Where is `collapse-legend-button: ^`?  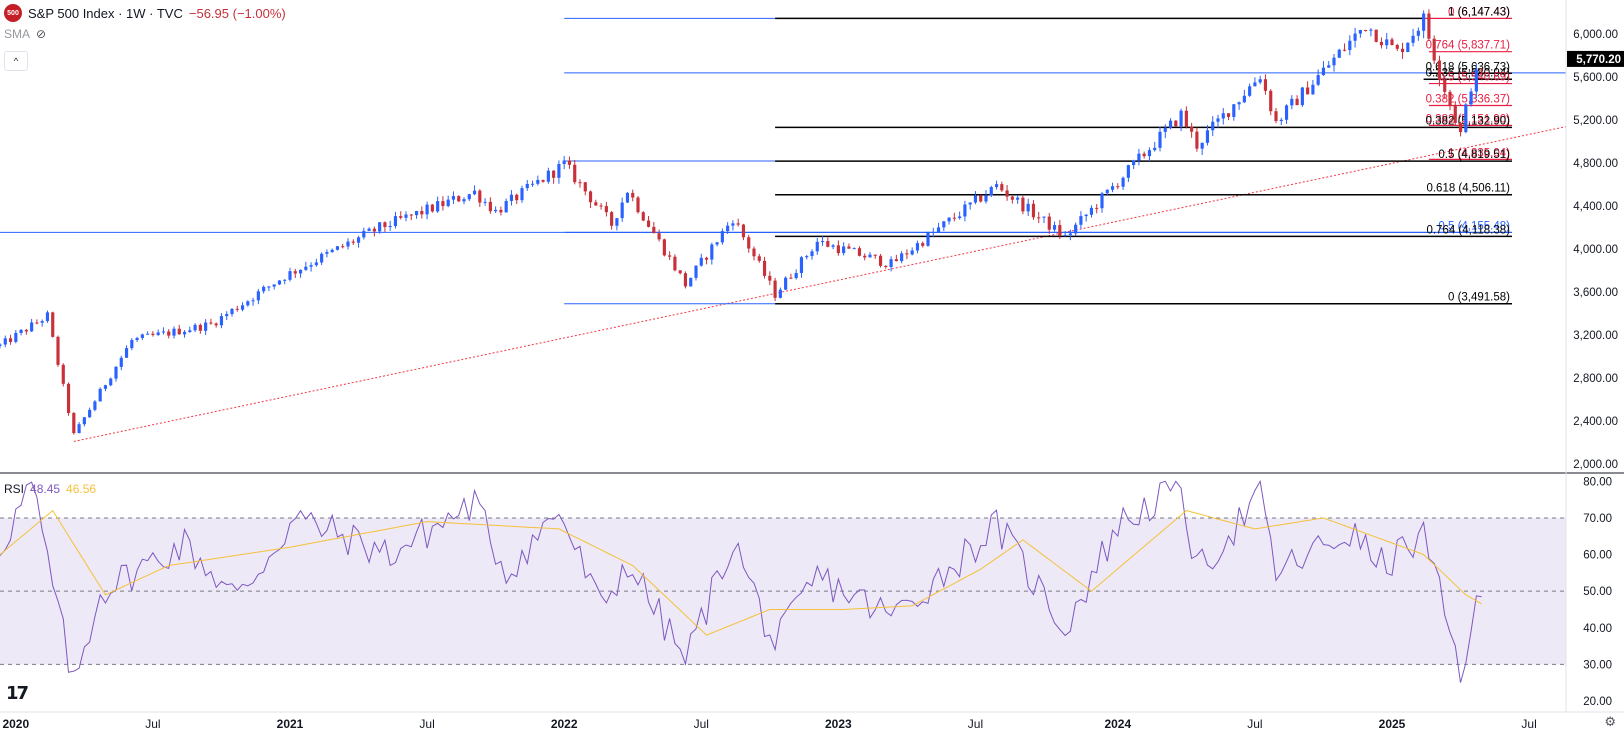 collapse-legend-button: ^ is located at coordinates (16, 61).